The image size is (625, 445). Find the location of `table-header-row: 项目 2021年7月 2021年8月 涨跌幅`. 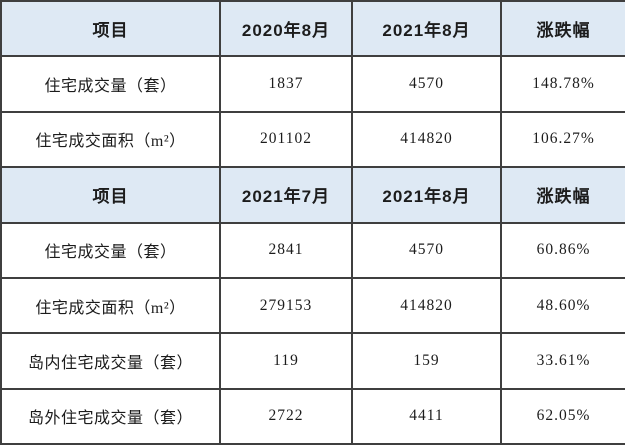

table-header-row: 项目 2021年7月 2021年8月 涨跌幅 is located at coordinates (312, 195).